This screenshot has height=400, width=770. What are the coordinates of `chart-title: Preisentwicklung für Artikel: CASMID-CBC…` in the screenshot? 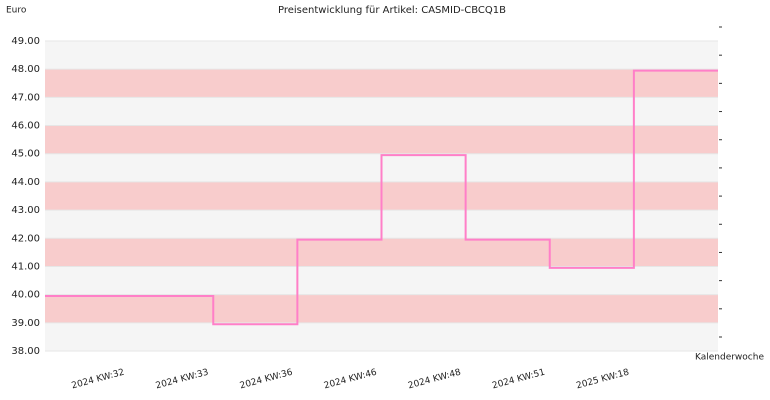 It's located at (392, 10).